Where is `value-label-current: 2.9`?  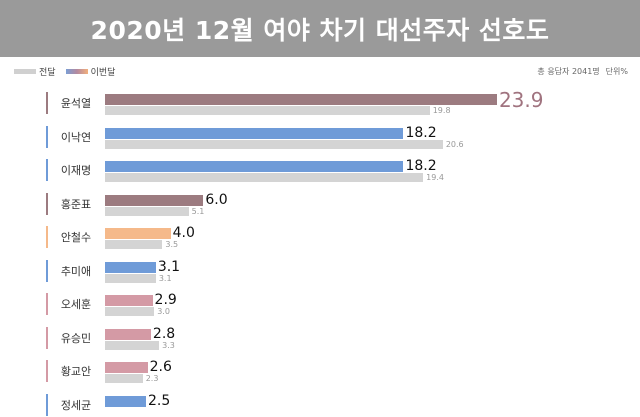
value-label-current: 2.9 is located at coordinates (165, 300).